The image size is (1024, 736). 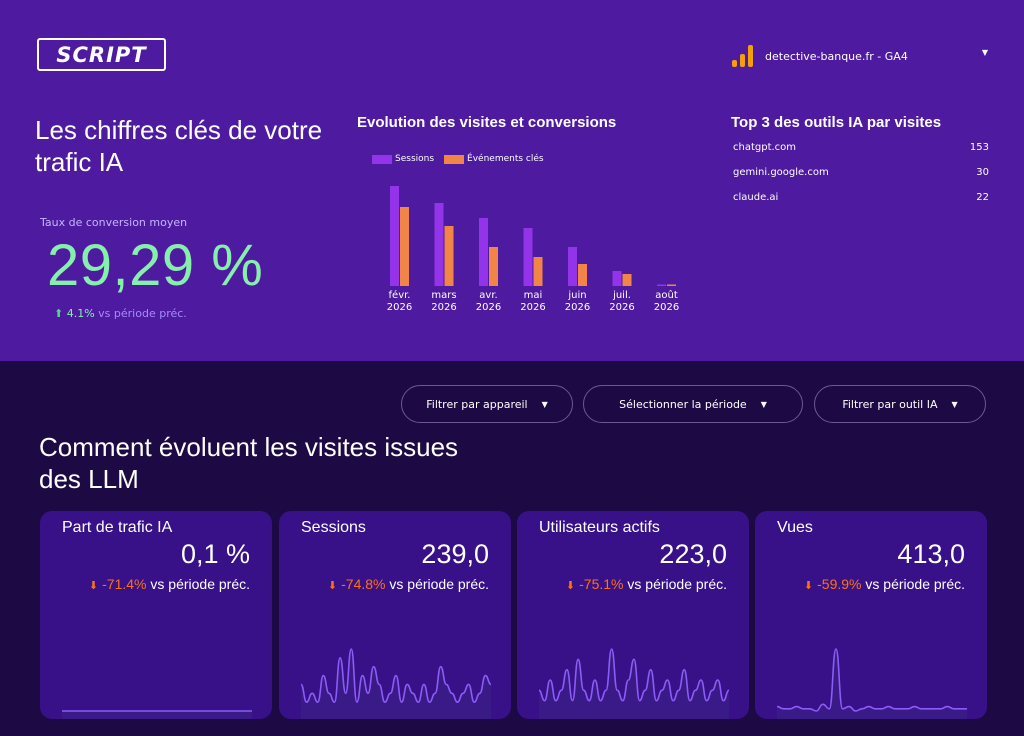 I want to click on table-row: claude.ai 22, so click(x=861, y=204).